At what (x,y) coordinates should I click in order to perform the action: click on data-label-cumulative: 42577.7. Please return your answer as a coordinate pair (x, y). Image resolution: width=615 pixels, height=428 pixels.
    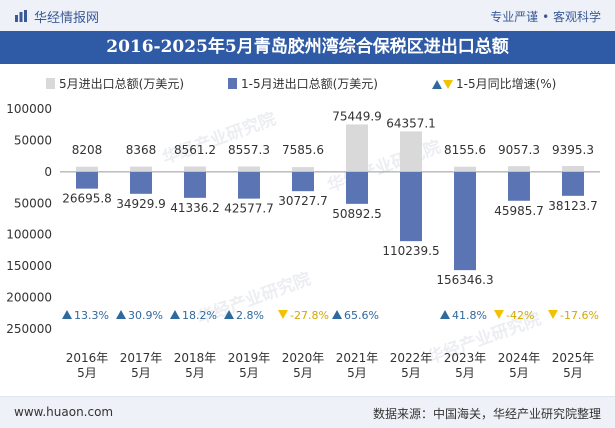
    Looking at the image, I should click on (249, 209).